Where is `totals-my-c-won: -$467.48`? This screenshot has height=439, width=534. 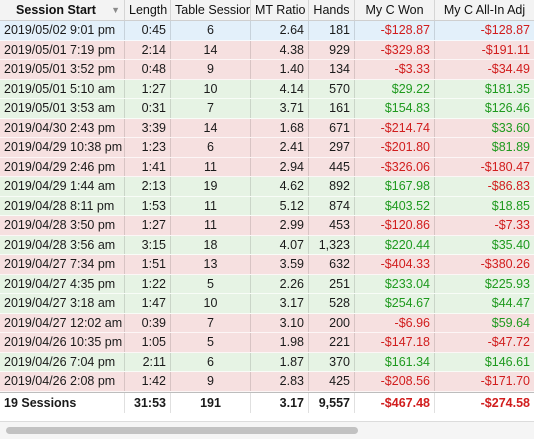 totals-my-c-won: -$467.48 is located at coordinates (395, 402).